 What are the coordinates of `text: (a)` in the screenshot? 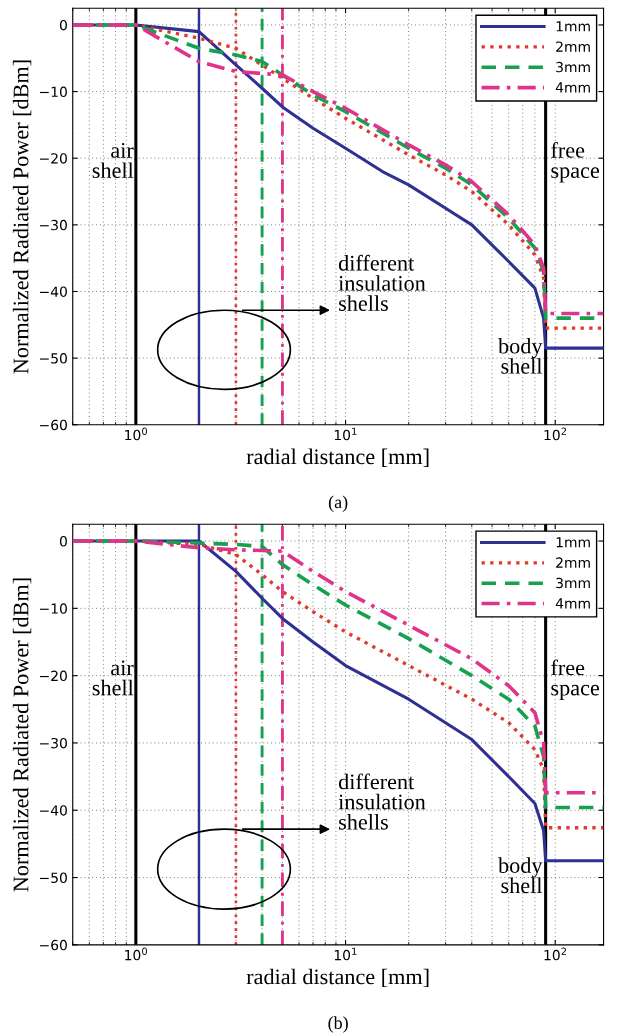 It's located at (338, 503).